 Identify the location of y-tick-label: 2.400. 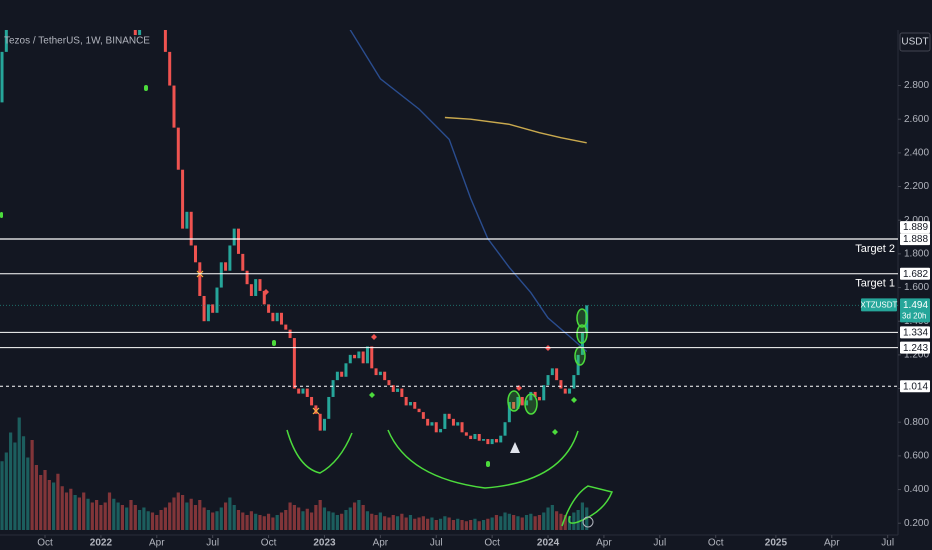
(916, 153).